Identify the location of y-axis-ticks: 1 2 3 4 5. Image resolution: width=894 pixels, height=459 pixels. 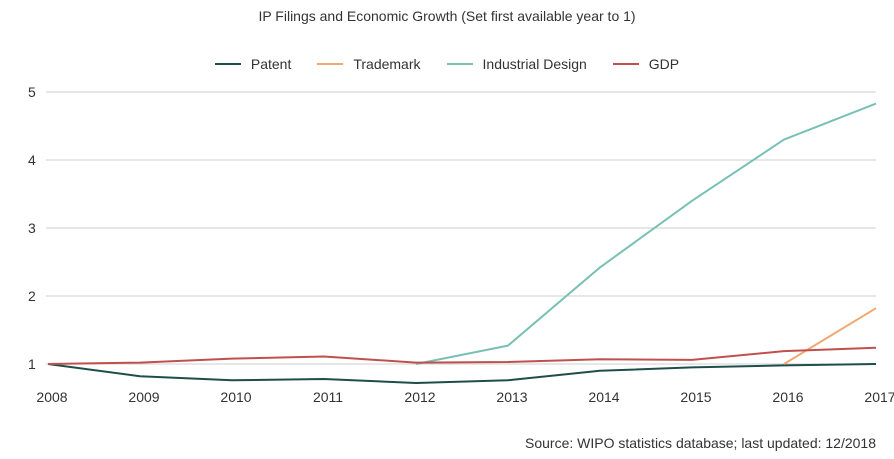
(32, 228).